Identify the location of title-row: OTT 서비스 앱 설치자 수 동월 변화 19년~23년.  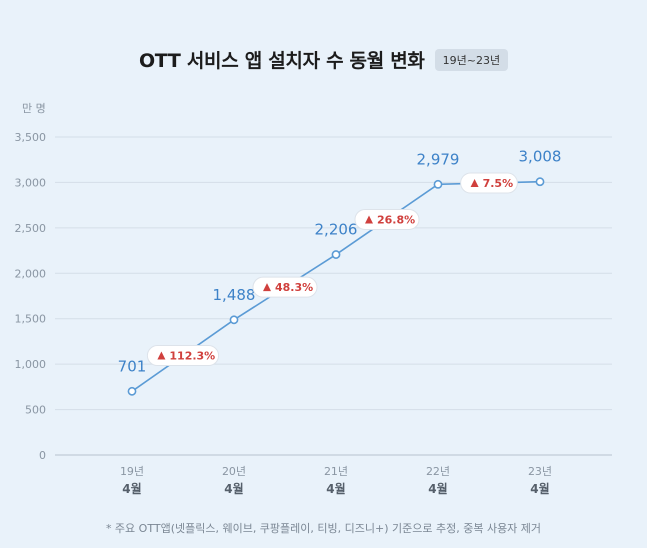
(323, 59).